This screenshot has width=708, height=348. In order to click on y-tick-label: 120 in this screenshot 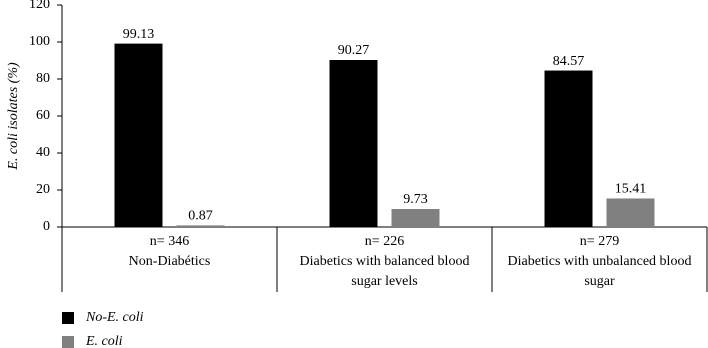, I will do `click(39, 6)`.